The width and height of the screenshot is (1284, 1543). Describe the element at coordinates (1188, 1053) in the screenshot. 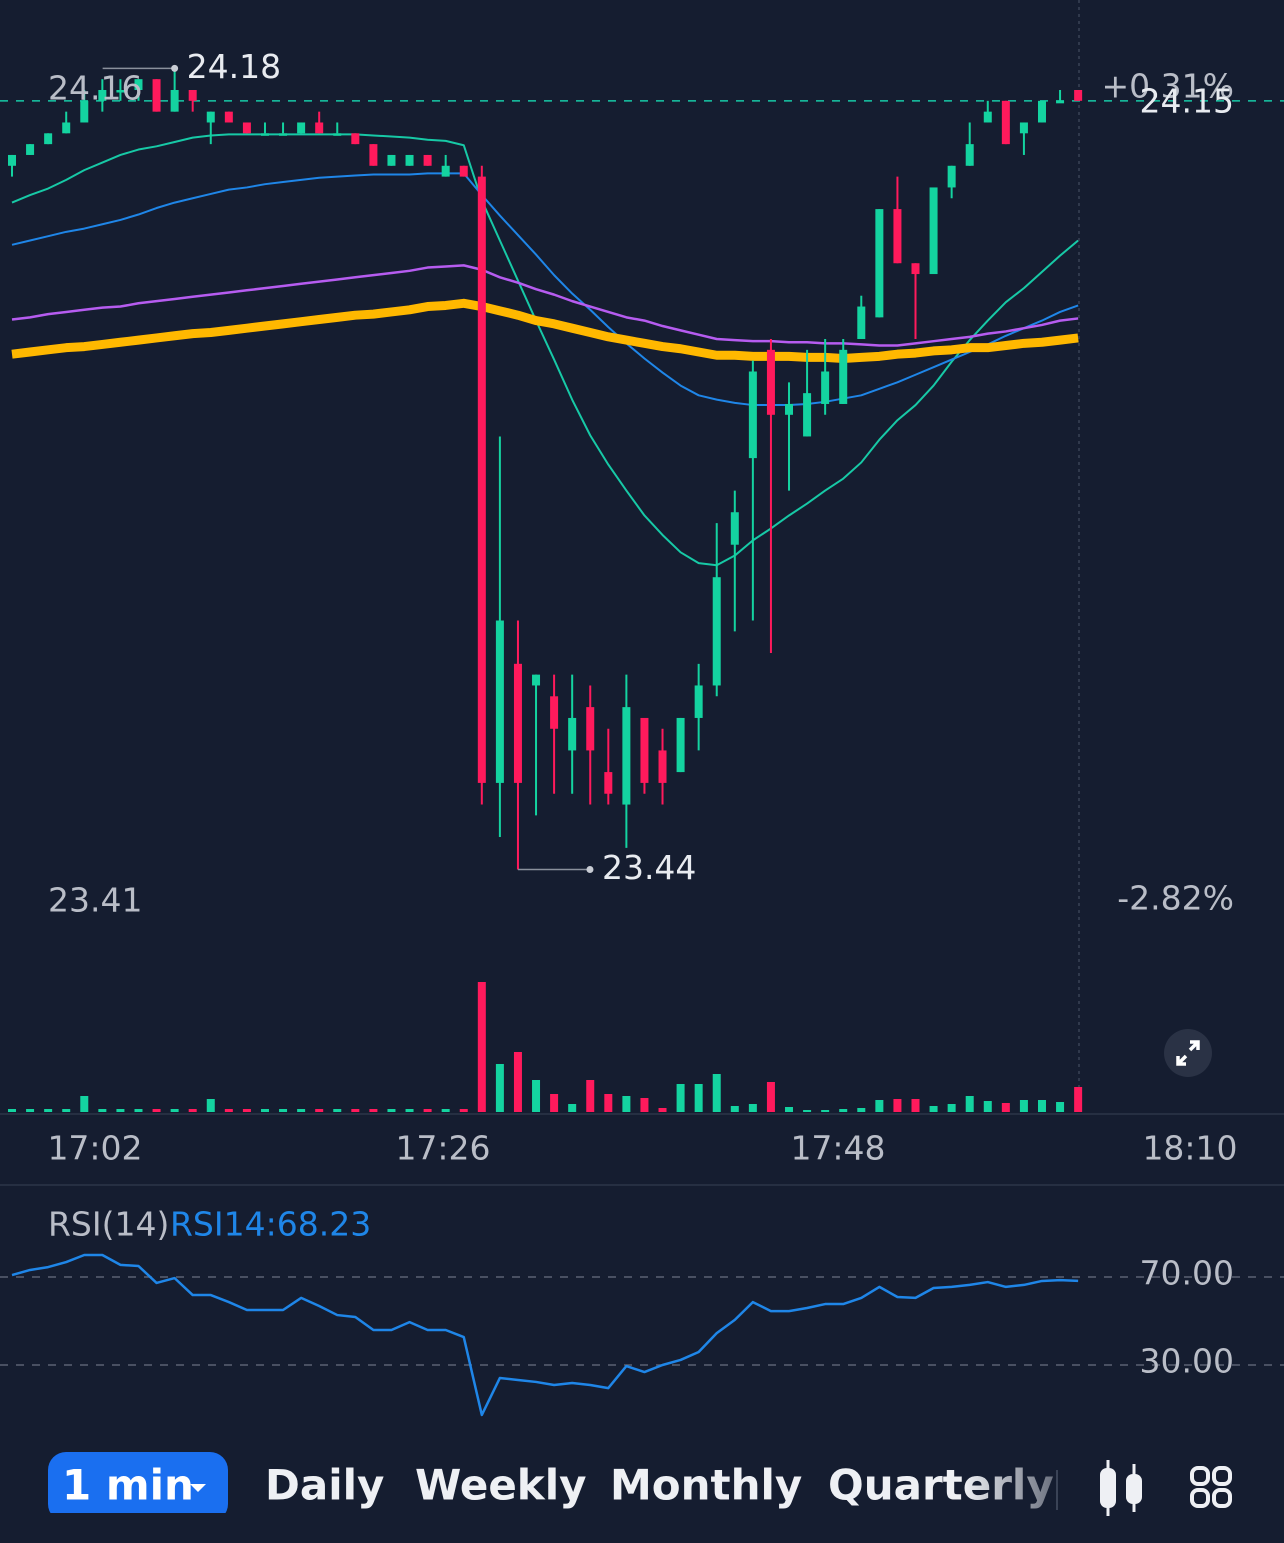

I see `expand-button` at that location.